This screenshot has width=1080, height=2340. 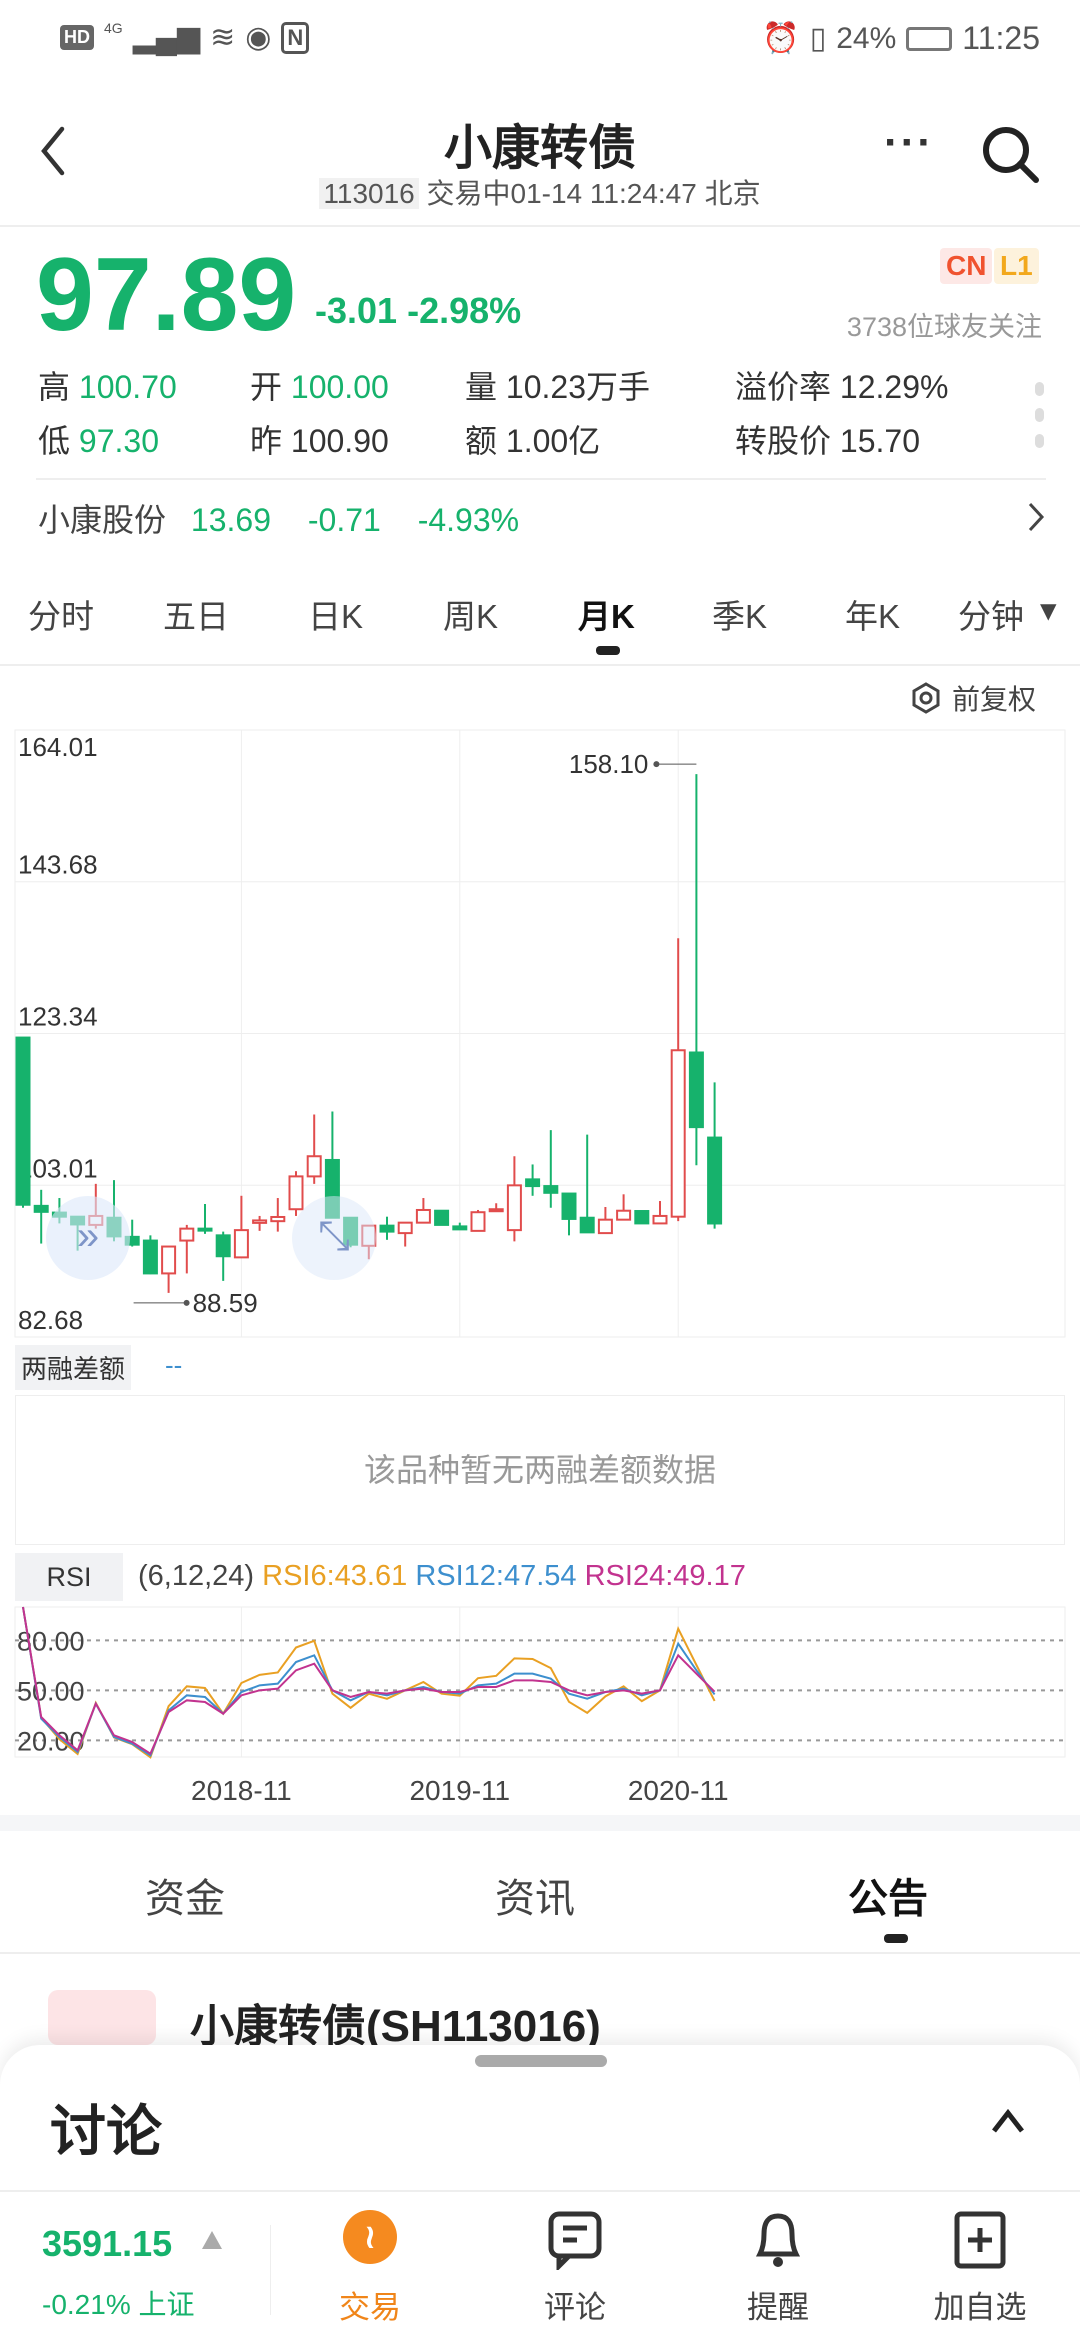 I want to click on rsi-params: (6,12,24), so click(x=196, y=1576).